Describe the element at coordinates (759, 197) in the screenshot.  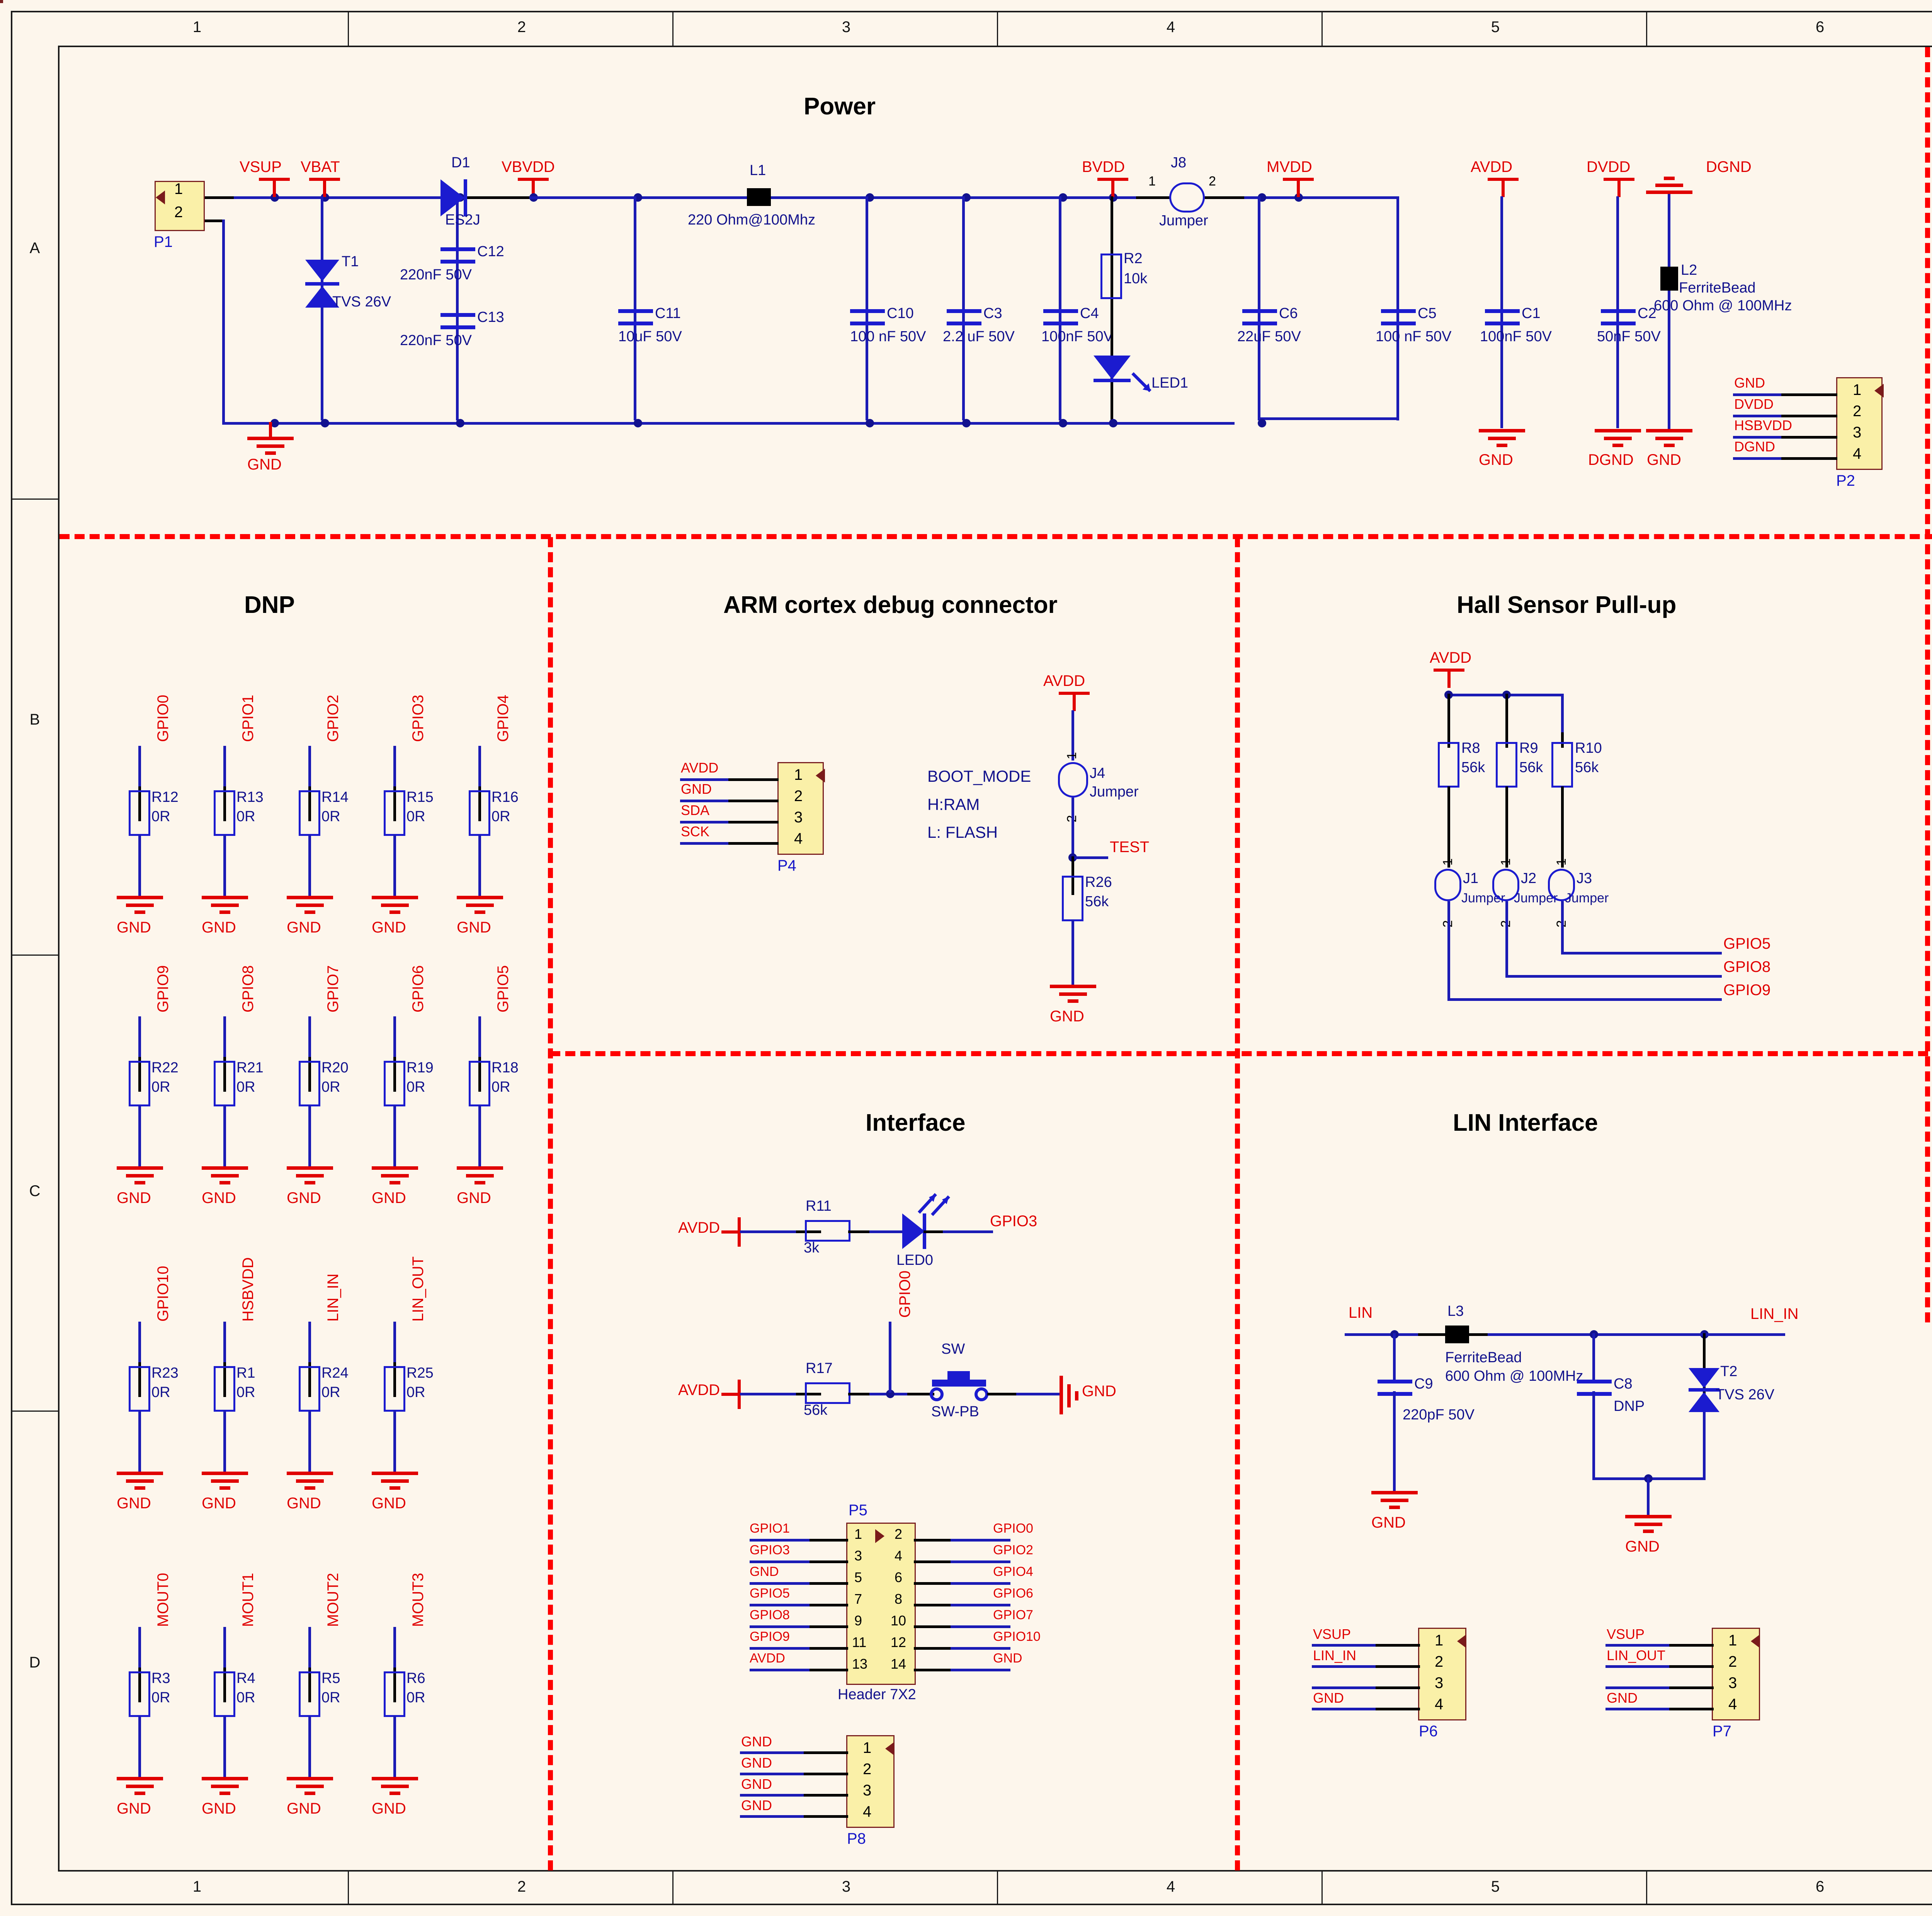
I see `ferrite-bead-l1` at that location.